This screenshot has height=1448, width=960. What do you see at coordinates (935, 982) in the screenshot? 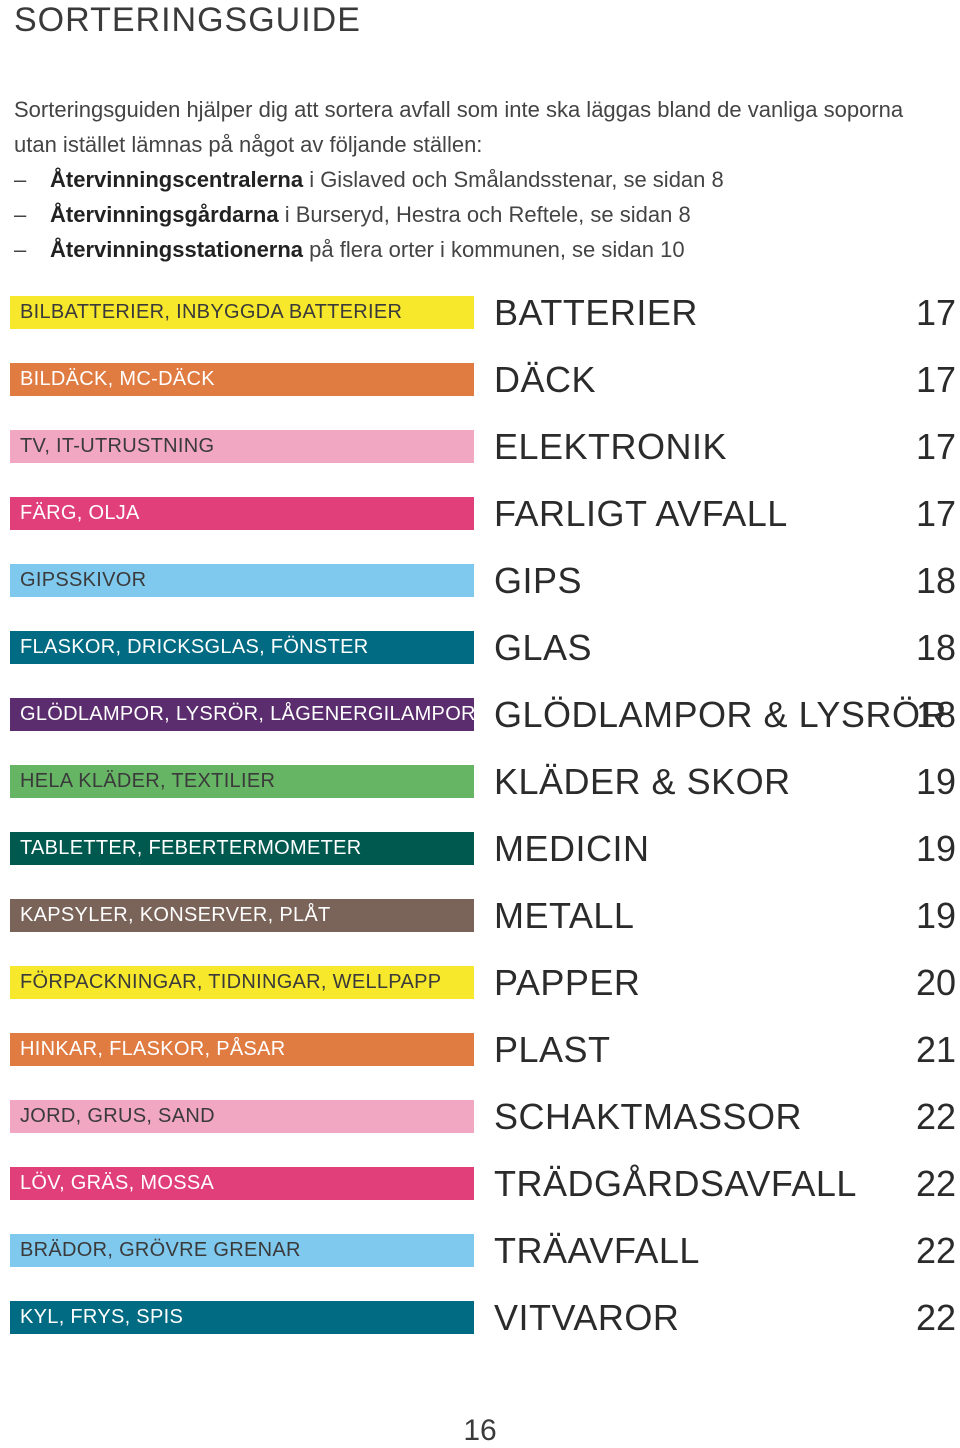
I see `category-page-number: 20` at bounding box center [935, 982].